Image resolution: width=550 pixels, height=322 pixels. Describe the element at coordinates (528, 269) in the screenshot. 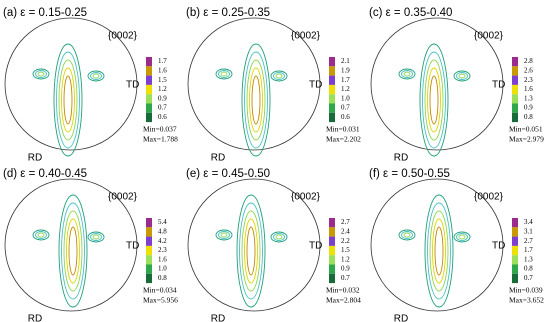

I see `legend-level: 0.8` at that location.